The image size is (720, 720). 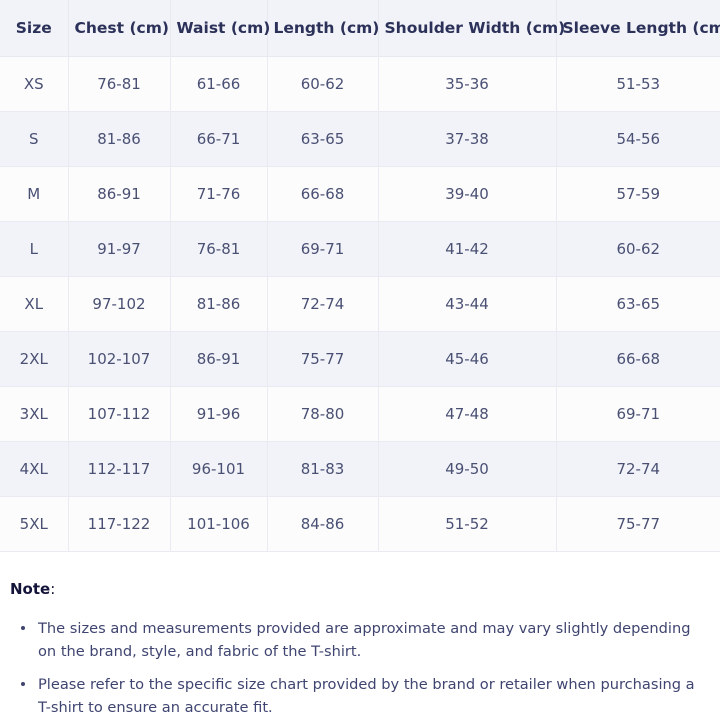 What do you see at coordinates (119, 139) in the screenshot?
I see `cell-chest: 81-86` at bounding box center [119, 139].